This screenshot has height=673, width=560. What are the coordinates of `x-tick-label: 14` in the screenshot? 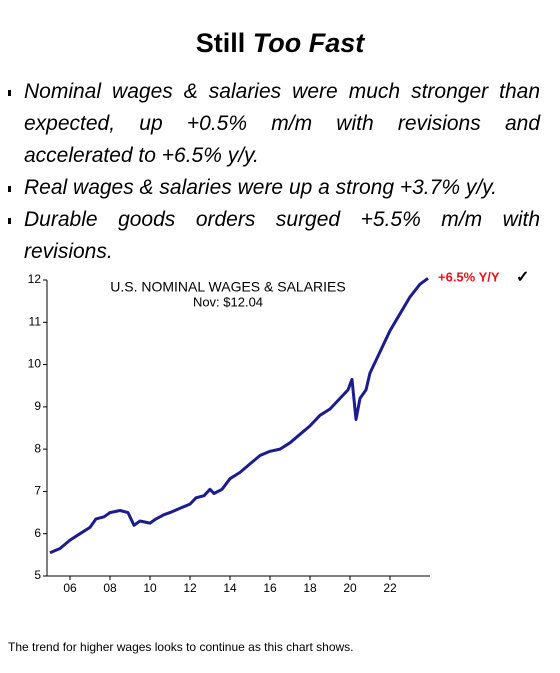 It's located at (230, 588).